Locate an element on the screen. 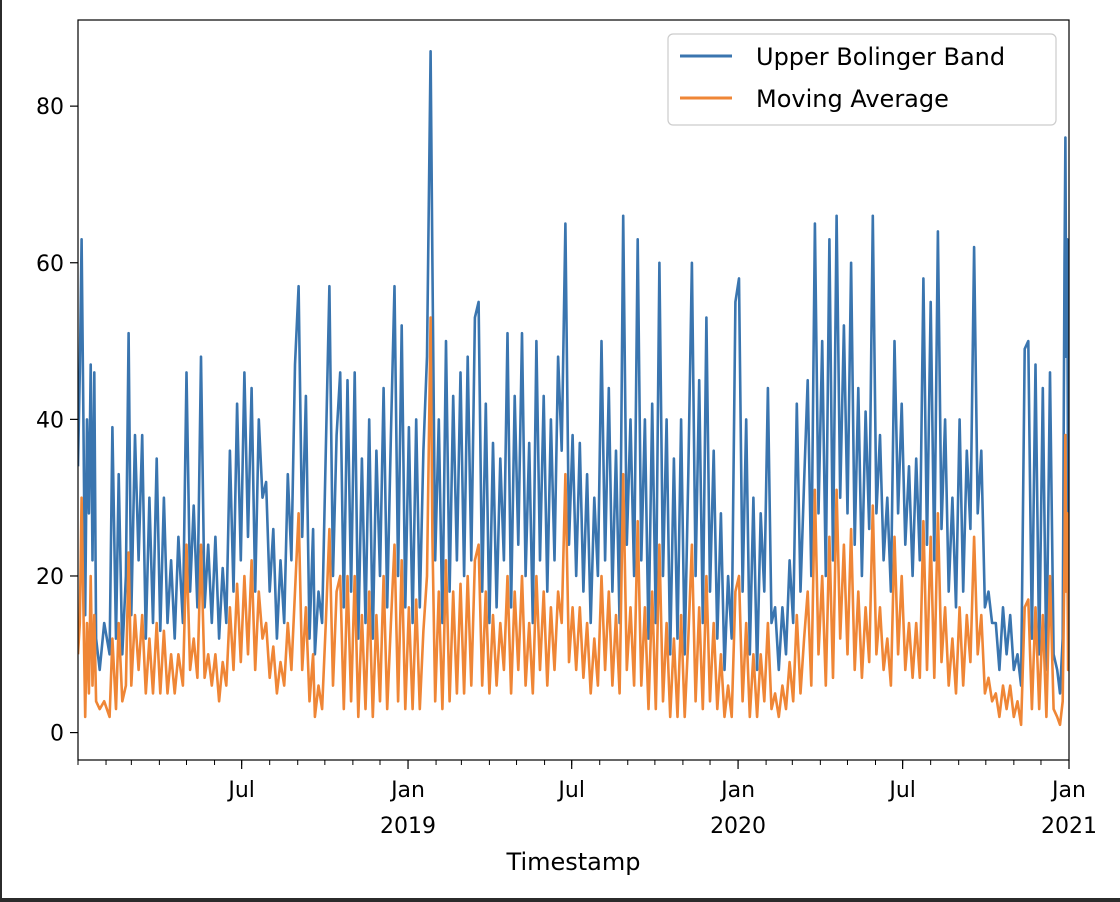 Image resolution: width=1120 pixels, height=902 pixels. y-tick-label: 0 is located at coordinates (57, 734).